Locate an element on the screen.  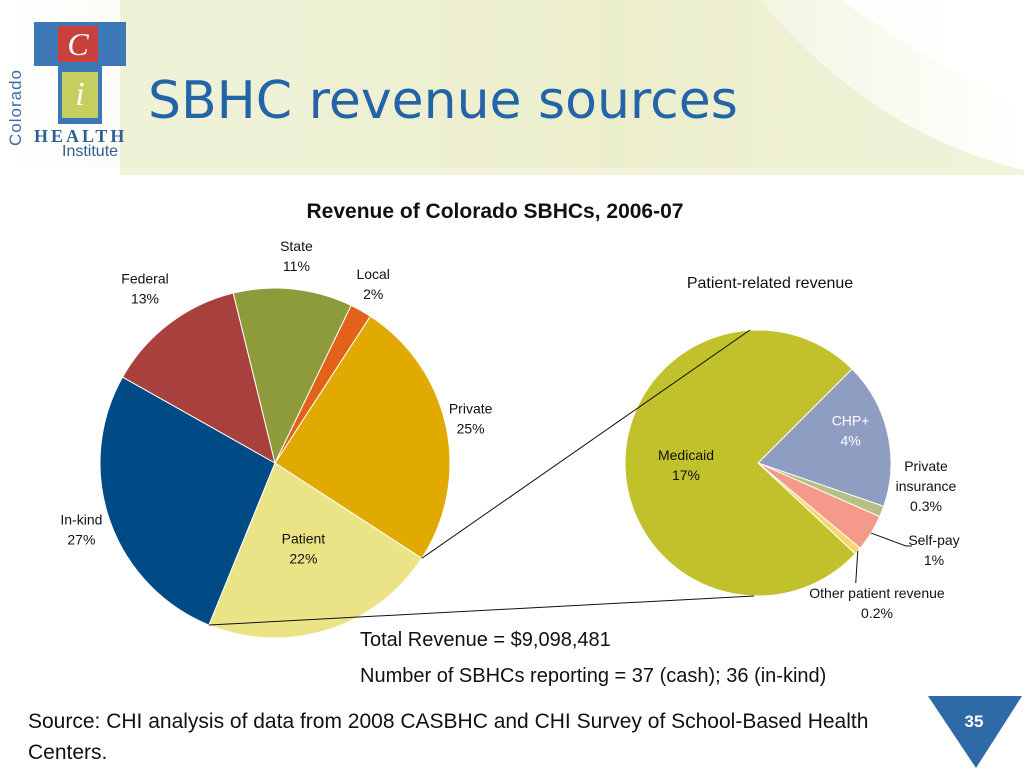
logo-c-block: C is located at coordinates (80, 44).